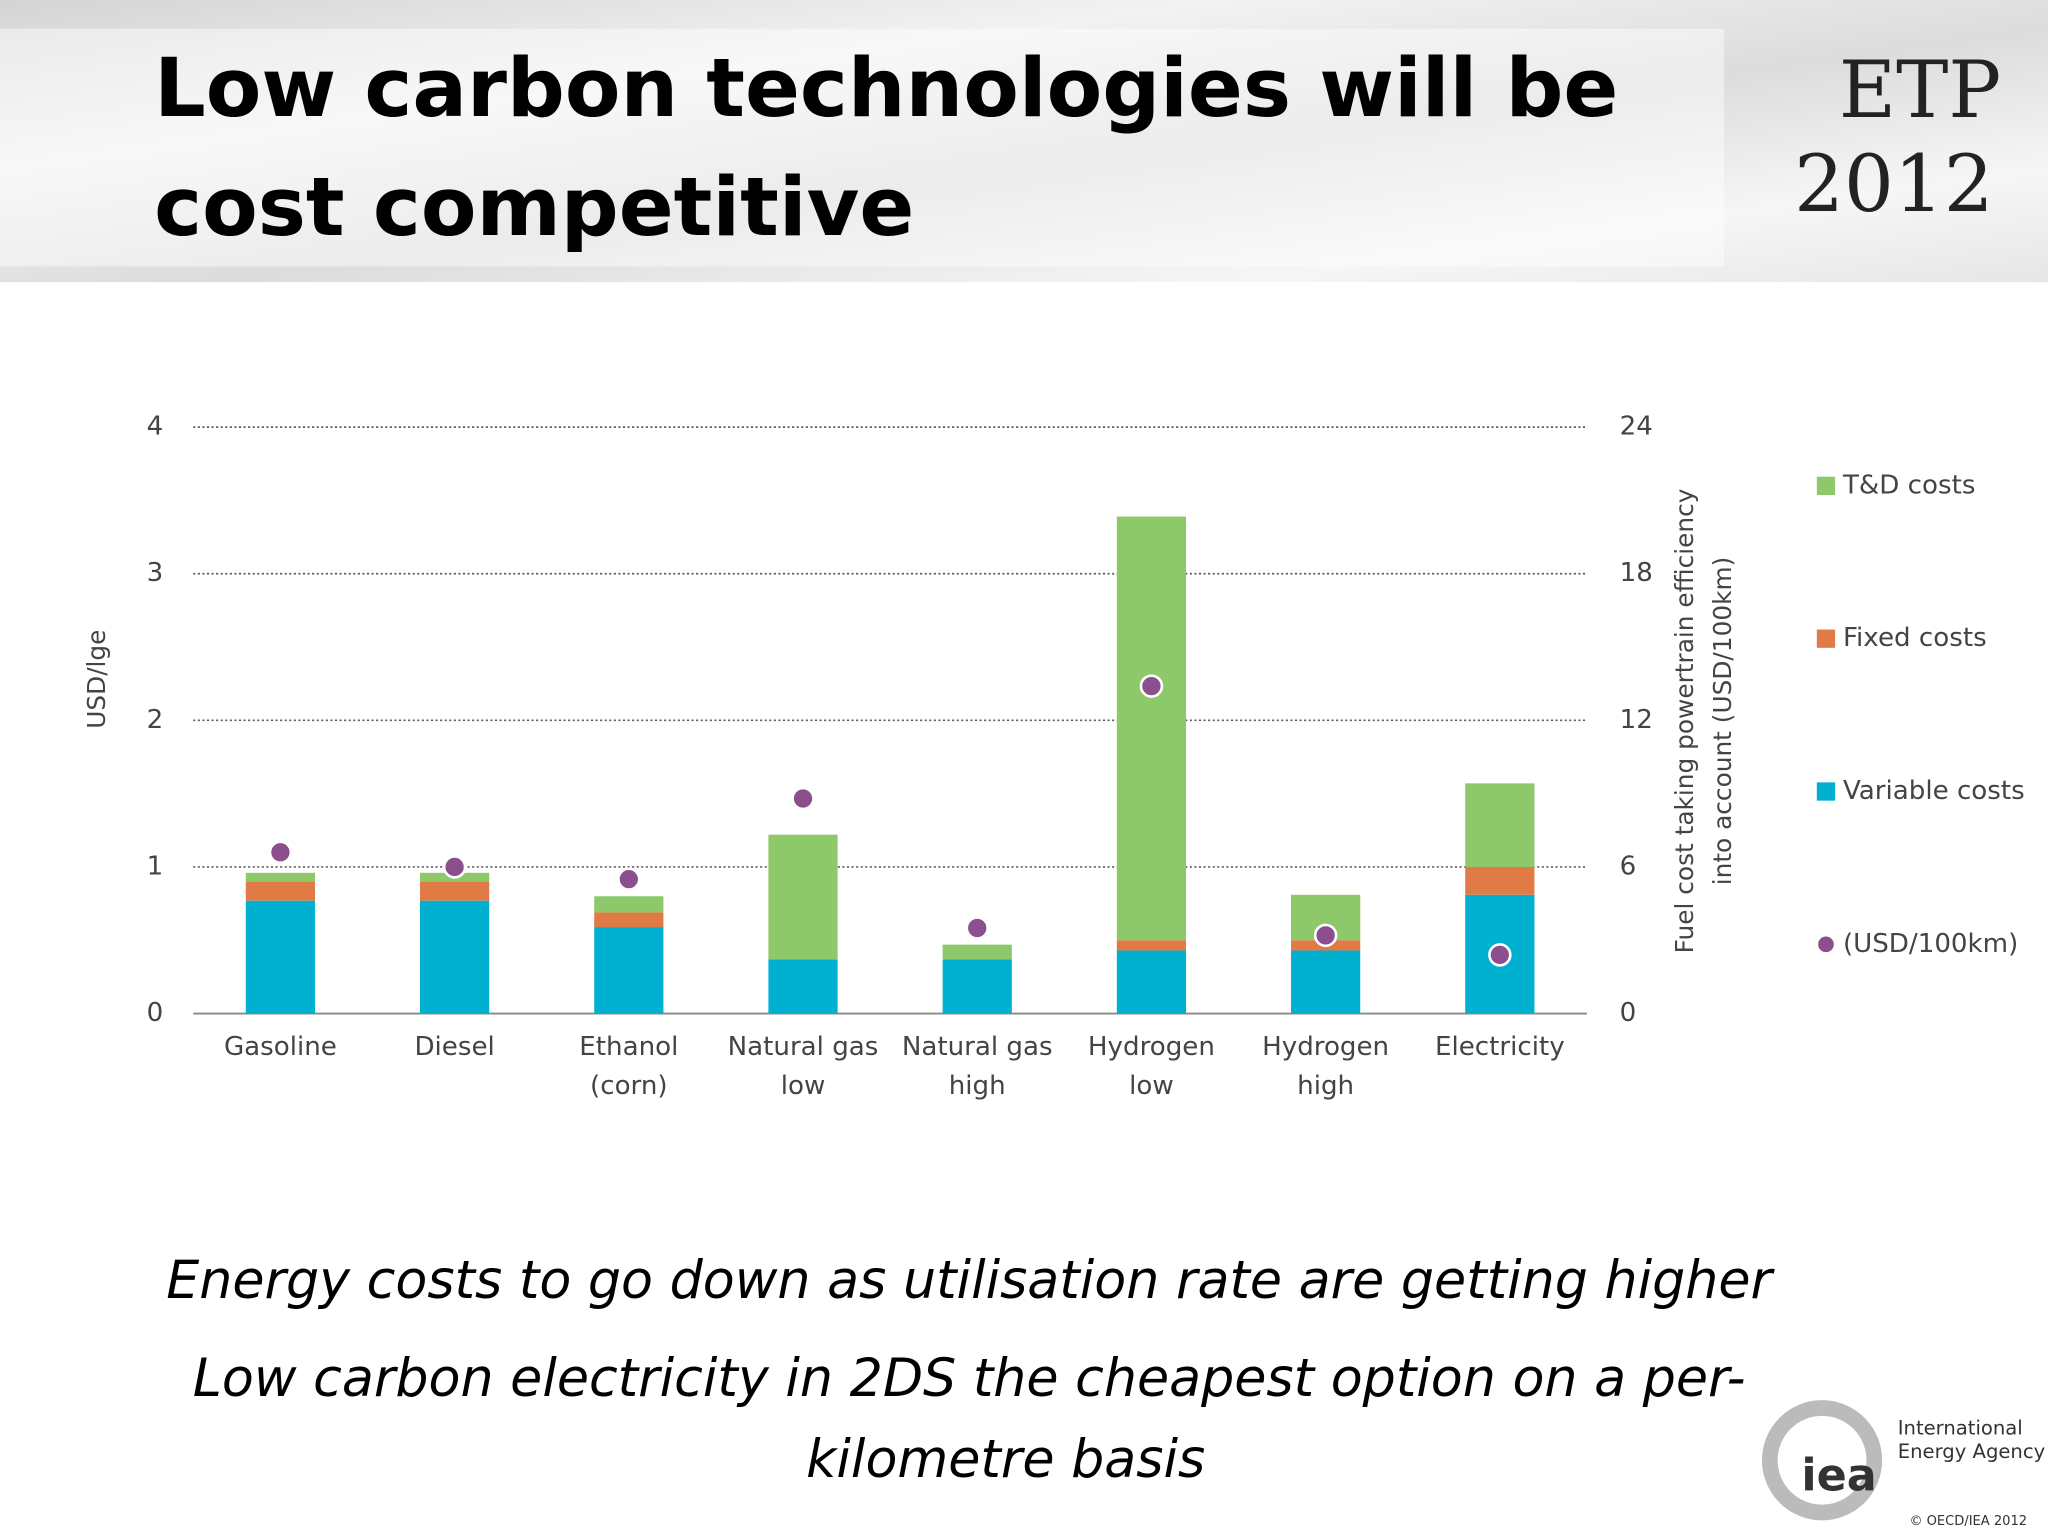 Image resolution: width=2048 pixels, height=1536 pixels. Describe the element at coordinates (1920, 90) in the screenshot. I see `badge: ETP` at that location.